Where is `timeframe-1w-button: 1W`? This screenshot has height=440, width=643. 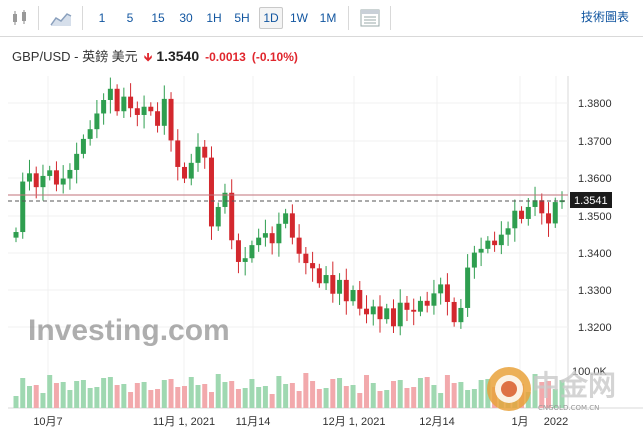
timeframe-1w-button: 1W is located at coordinates (299, 18).